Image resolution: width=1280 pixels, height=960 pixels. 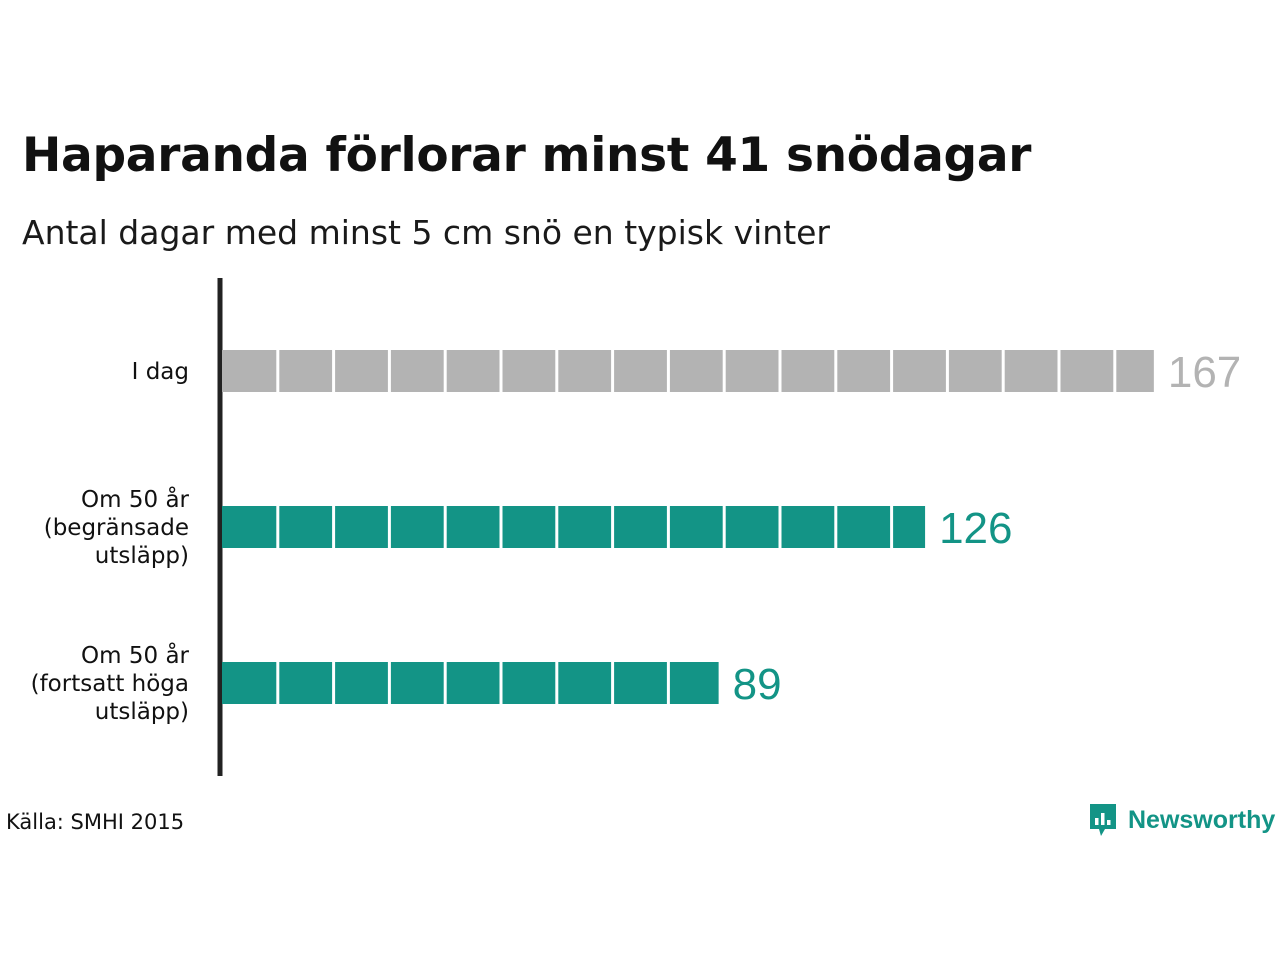 What do you see at coordinates (1202, 819) in the screenshot?
I see `logo-text: Newsworthy` at bounding box center [1202, 819].